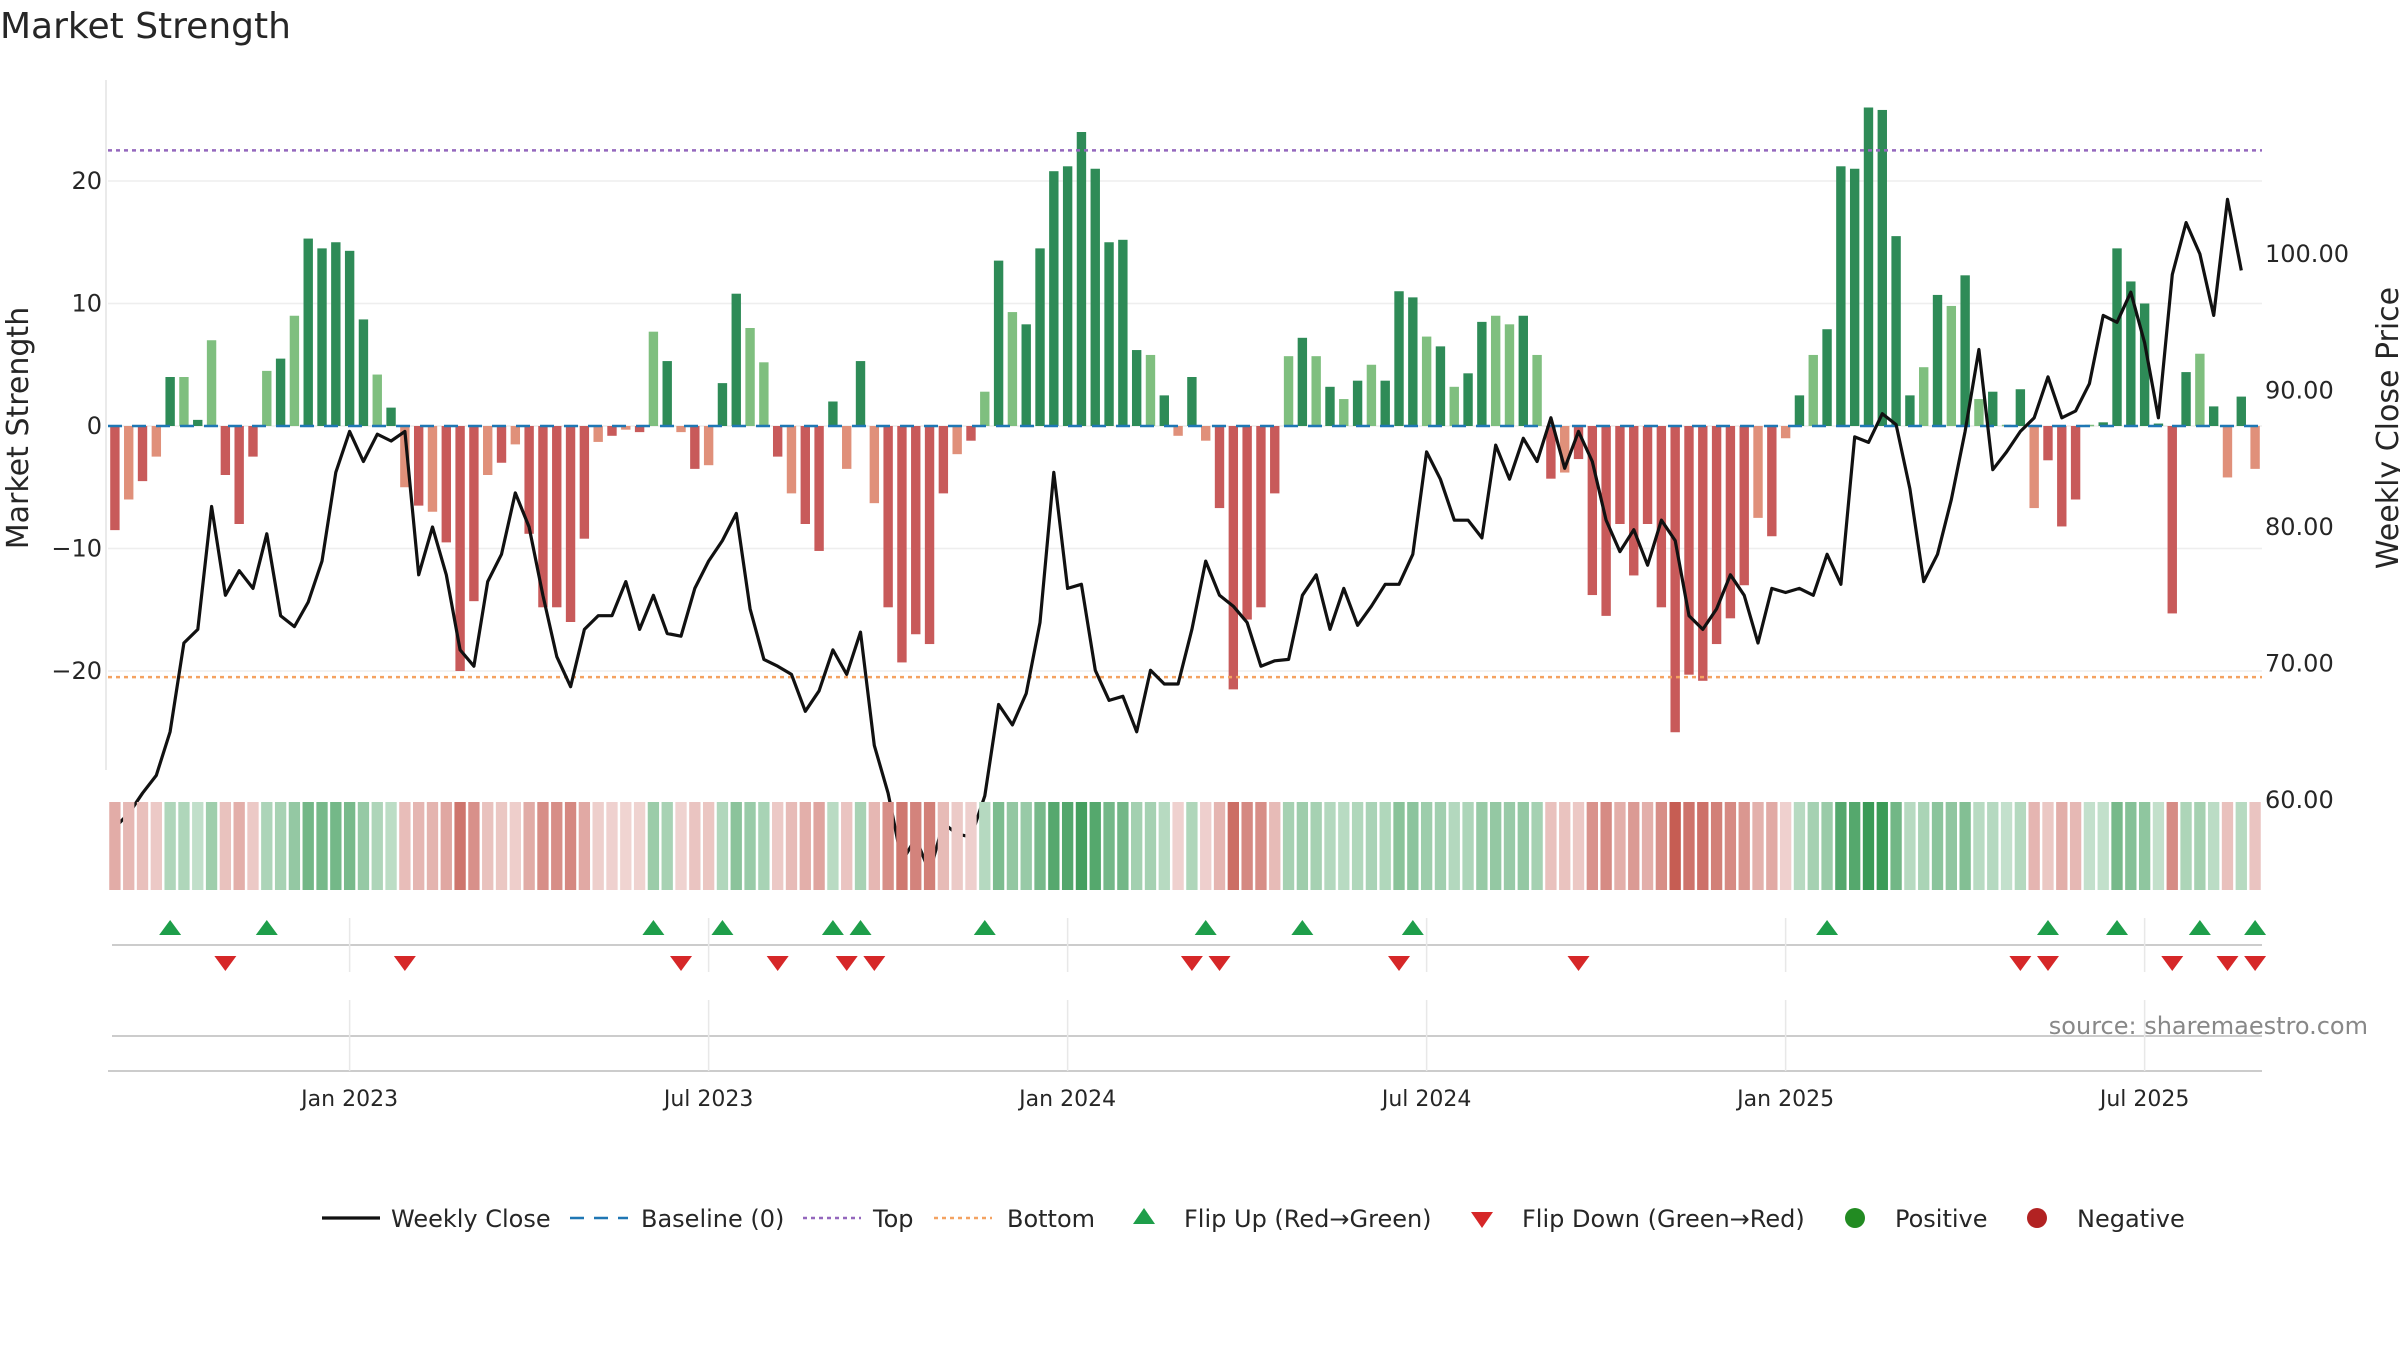  I want to click on y-axis-ticks: 20 10 0 −10 −20, so click(76, 426).